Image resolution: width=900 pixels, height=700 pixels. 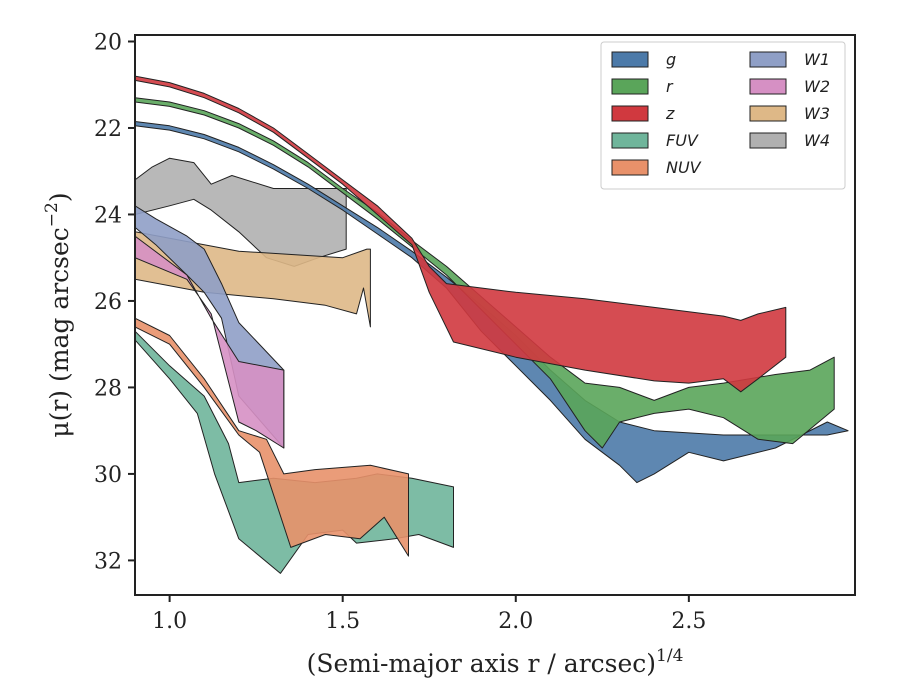 What do you see at coordinates (241, 212) in the screenshot?
I see `band-w4` at bounding box center [241, 212].